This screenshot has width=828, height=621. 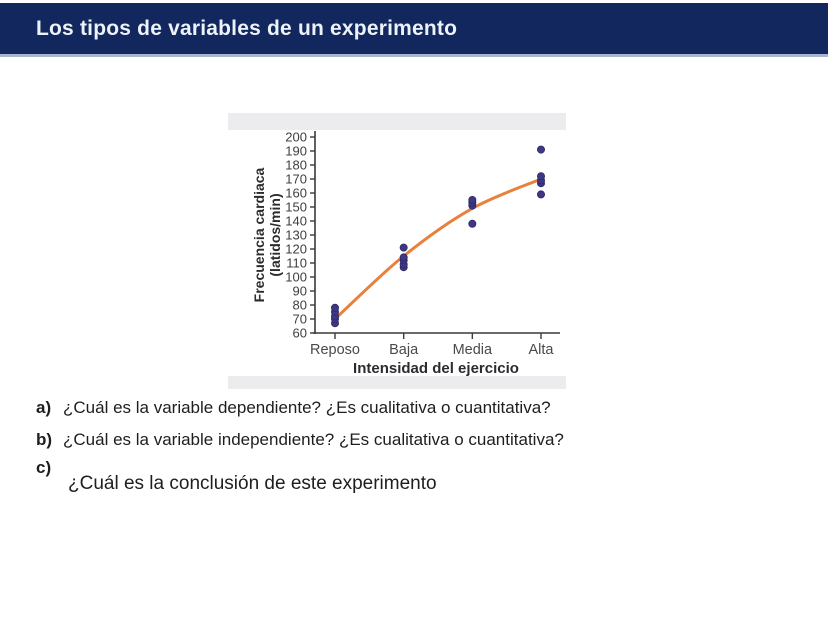 I want to click on y-tick-label: 90, so click(x=300, y=291).